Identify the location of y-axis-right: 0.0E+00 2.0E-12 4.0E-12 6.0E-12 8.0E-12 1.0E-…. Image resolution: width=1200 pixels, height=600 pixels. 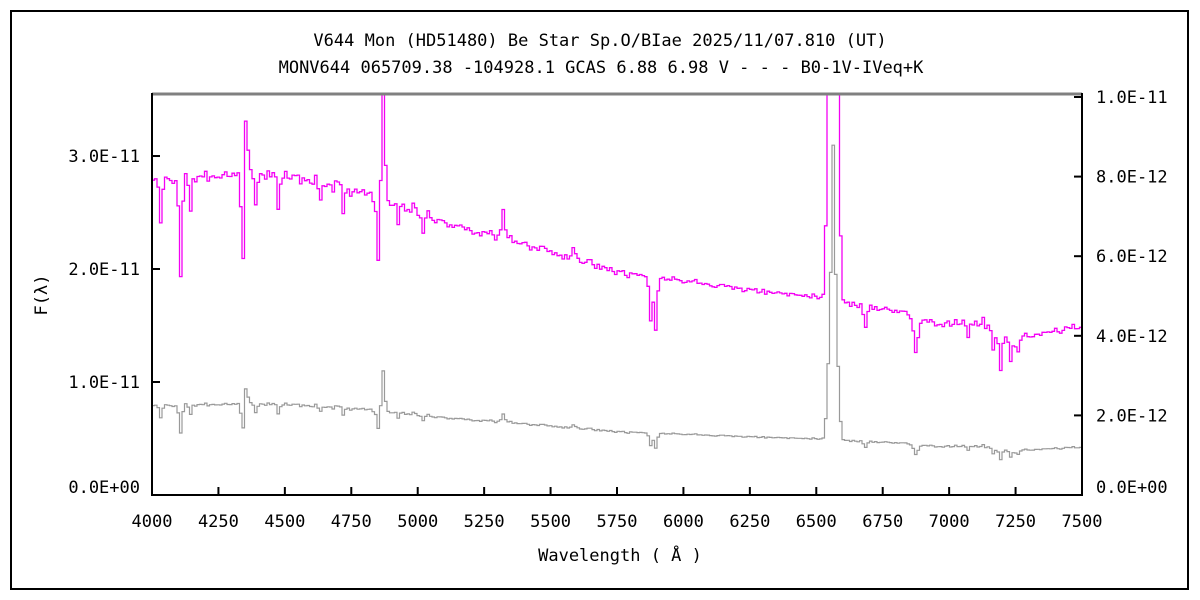
(1121, 293).